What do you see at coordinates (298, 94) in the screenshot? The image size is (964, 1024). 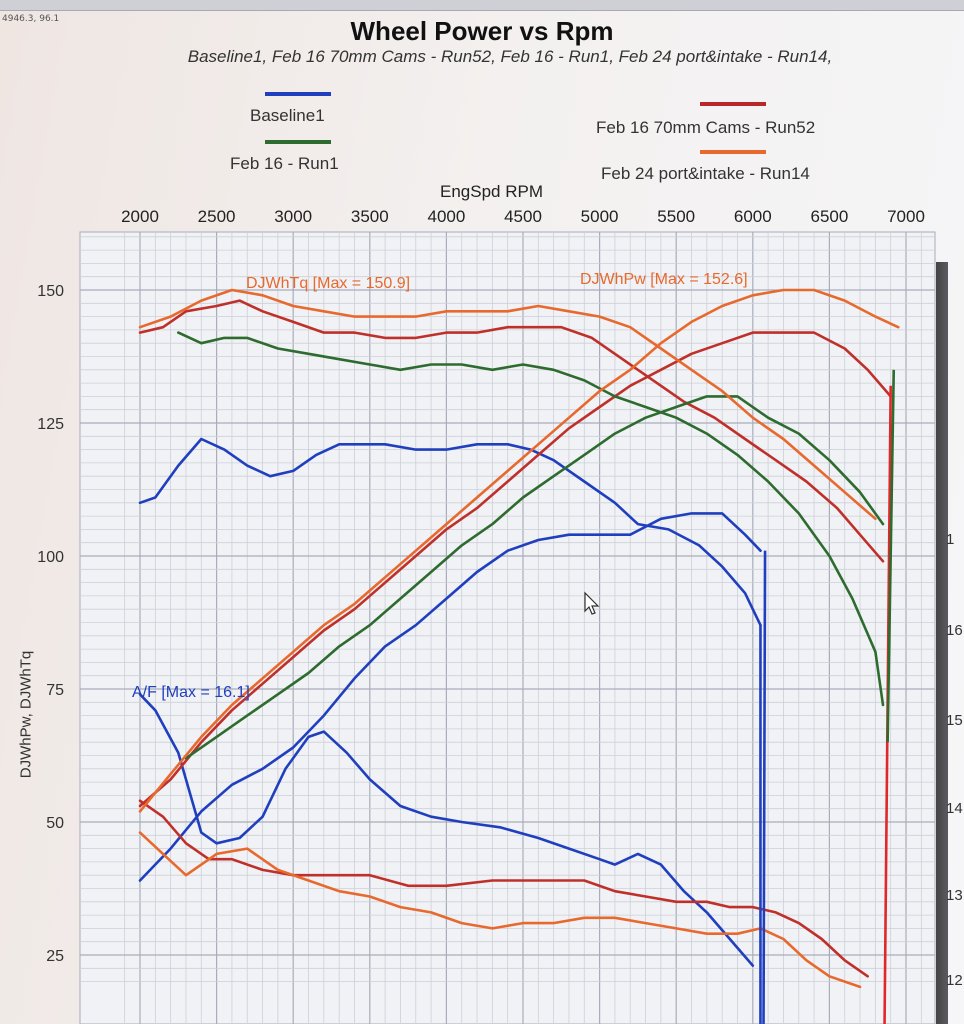 I see `legend-line-baseline1` at bounding box center [298, 94].